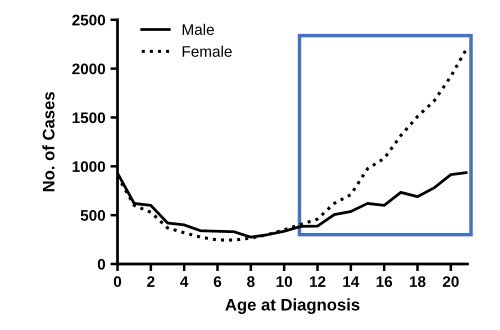 The height and width of the screenshot is (330, 500). I want to click on x-tick-label: 2, so click(150, 281).